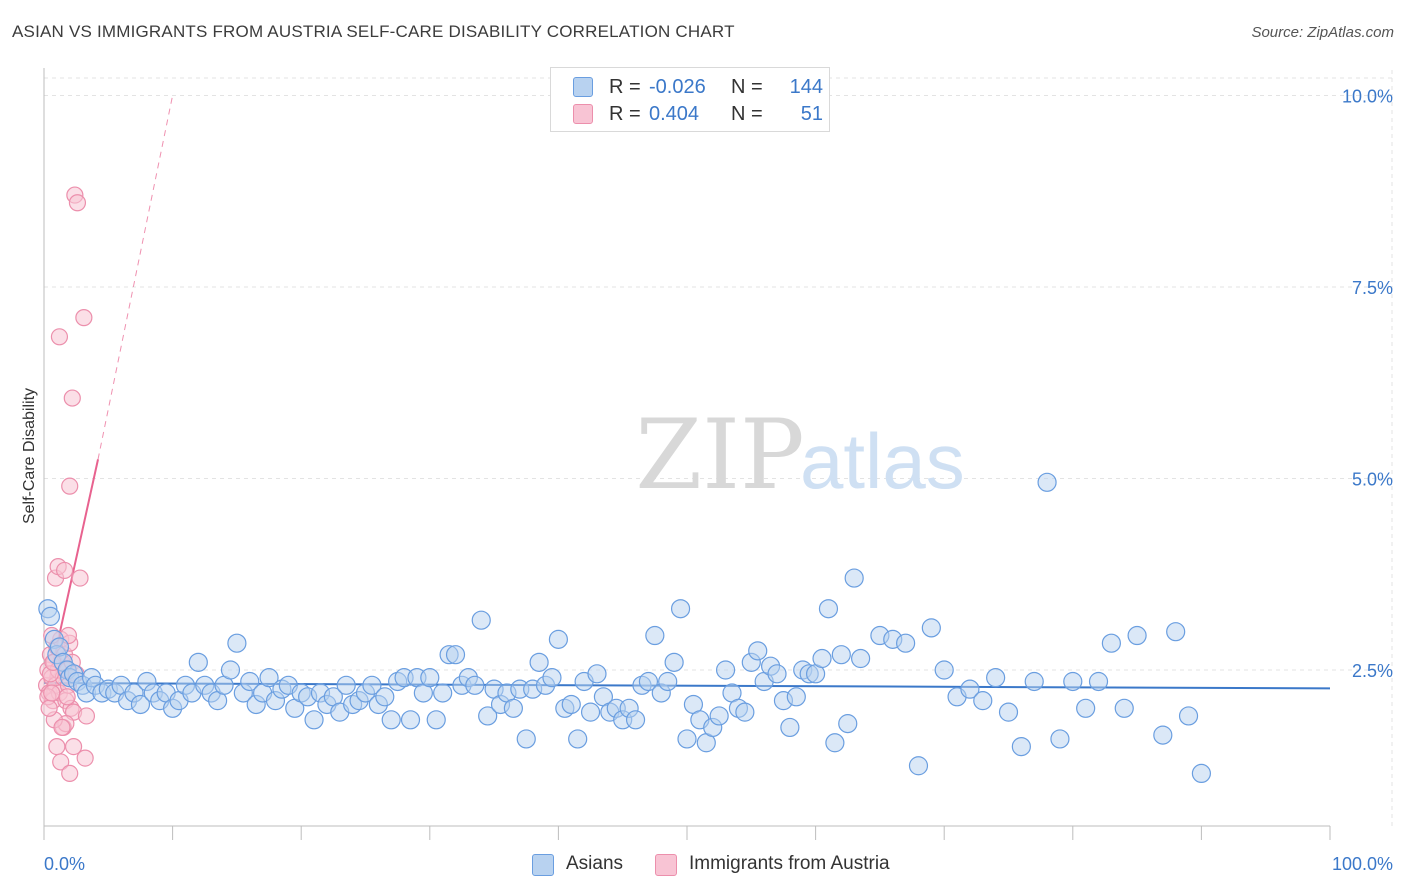 This screenshot has width=1406, height=892. Describe the element at coordinates (747, 87) in the screenshot. I see `legend-n-label: N =` at that location.